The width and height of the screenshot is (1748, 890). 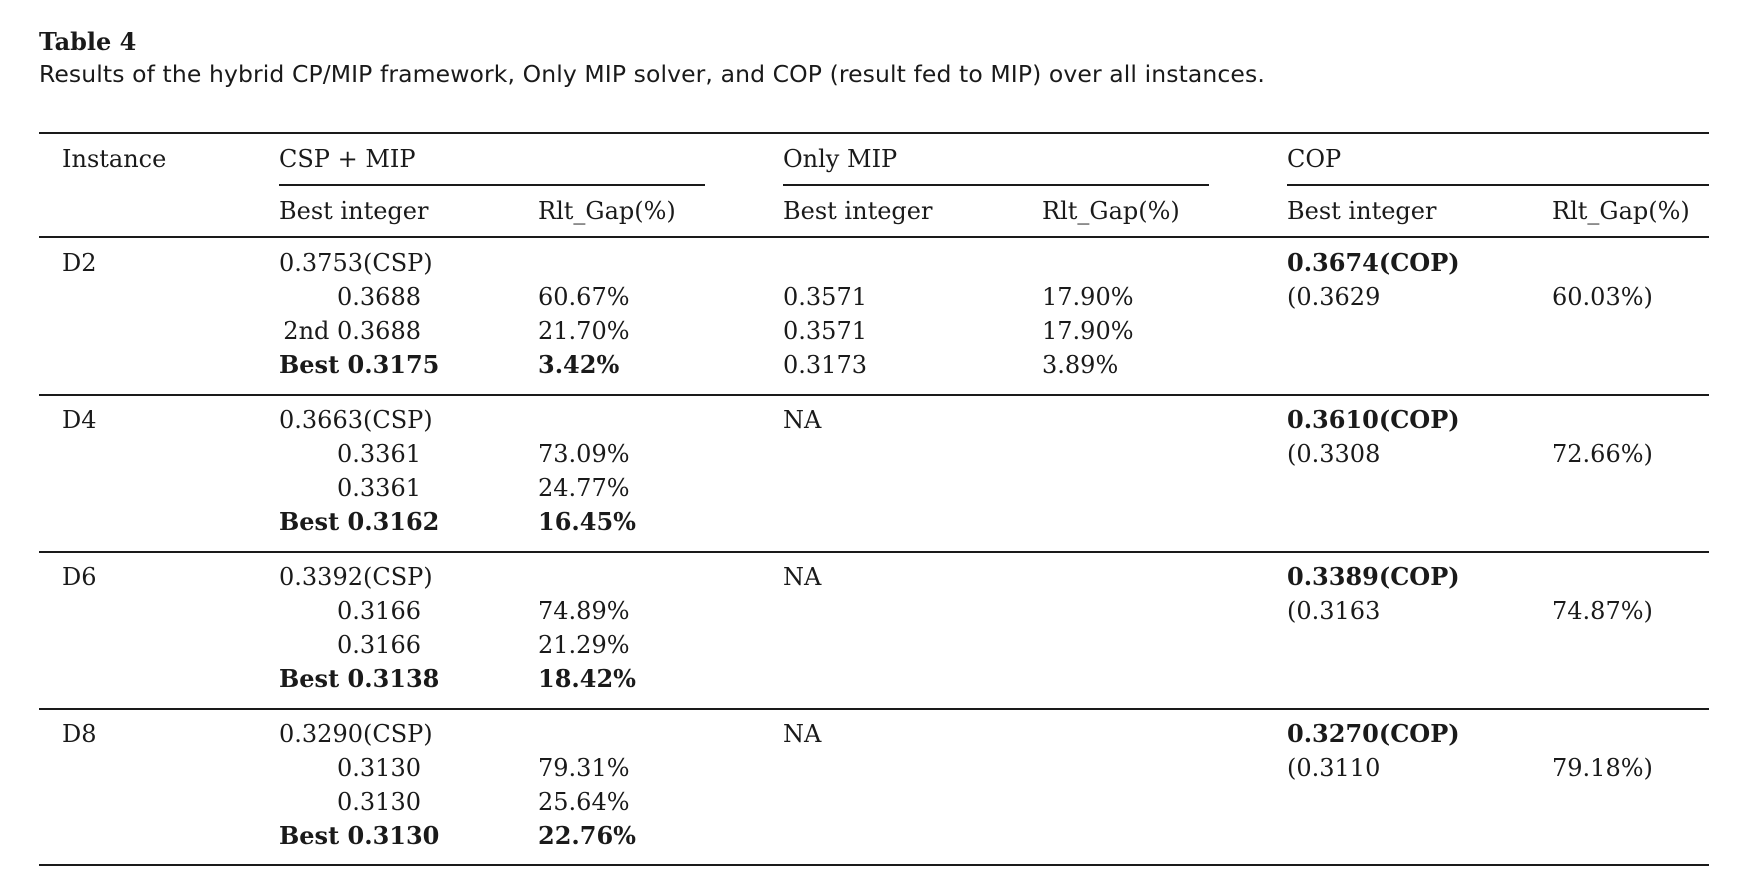 I want to click on csp-mip-best-integer: 0.3663(CSP), so click(x=356, y=420).